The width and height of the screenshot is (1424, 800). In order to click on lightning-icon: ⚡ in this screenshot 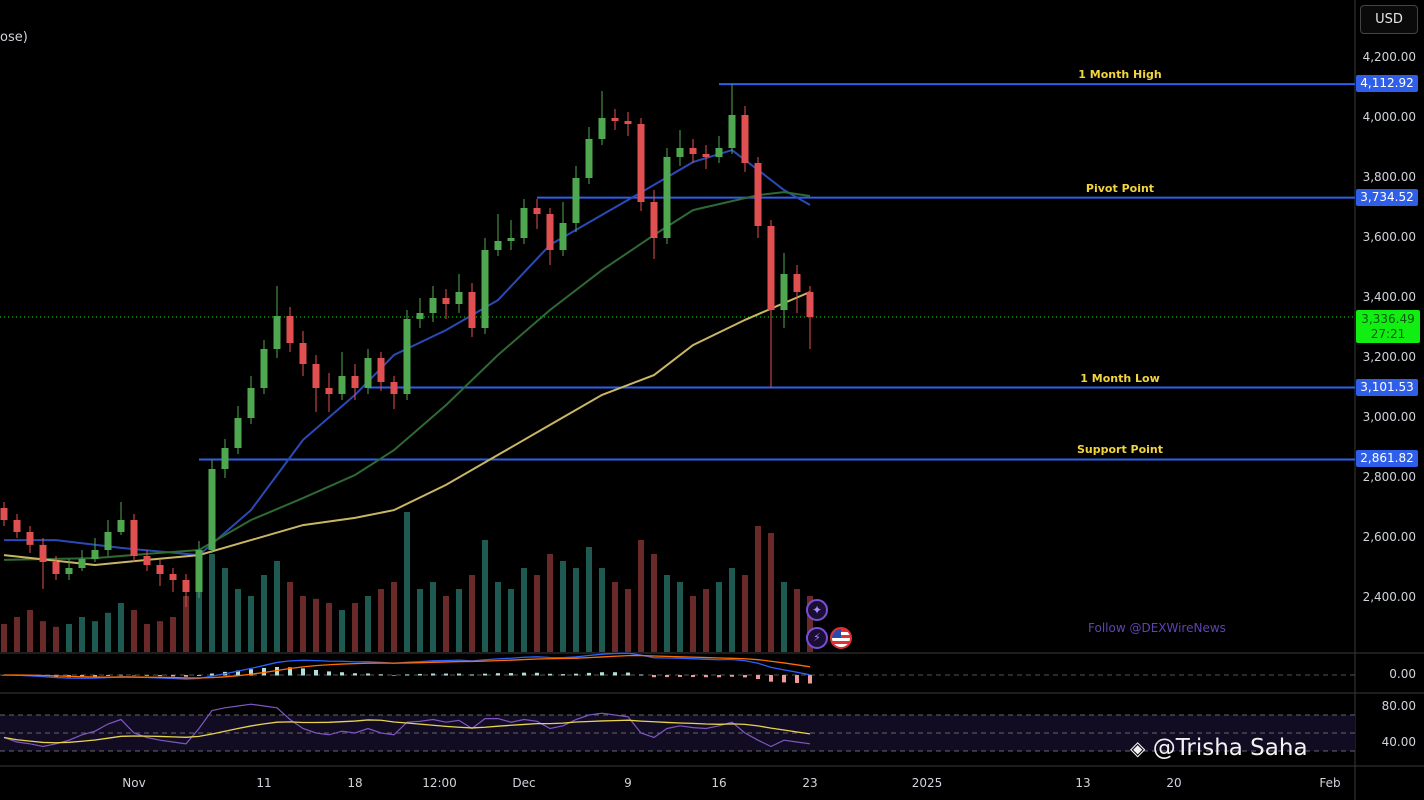, I will do `click(817, 638)`.